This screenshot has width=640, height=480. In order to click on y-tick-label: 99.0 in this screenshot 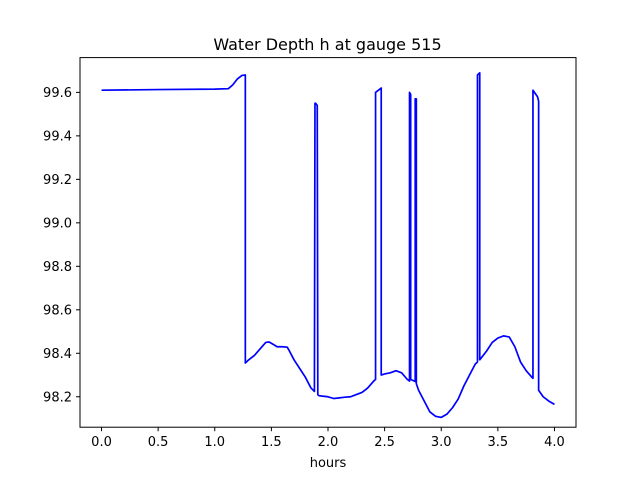, I will do `click(57, 223)`.